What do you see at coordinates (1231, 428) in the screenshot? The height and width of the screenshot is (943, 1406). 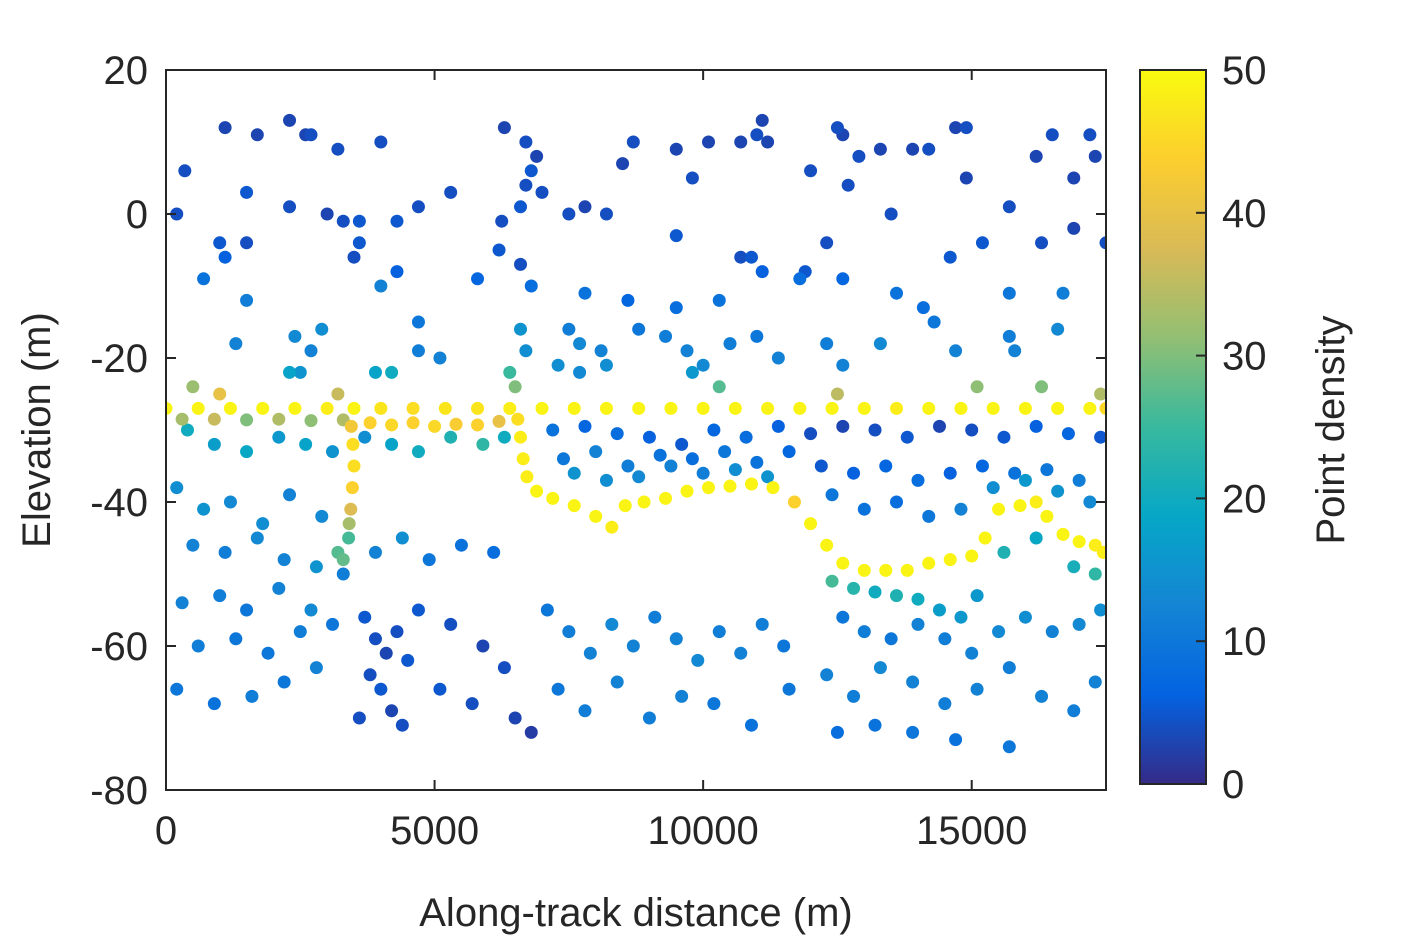 I see `colorbar-axis: 0 10 20 30 40 50` at bounding box center [1231, 428].